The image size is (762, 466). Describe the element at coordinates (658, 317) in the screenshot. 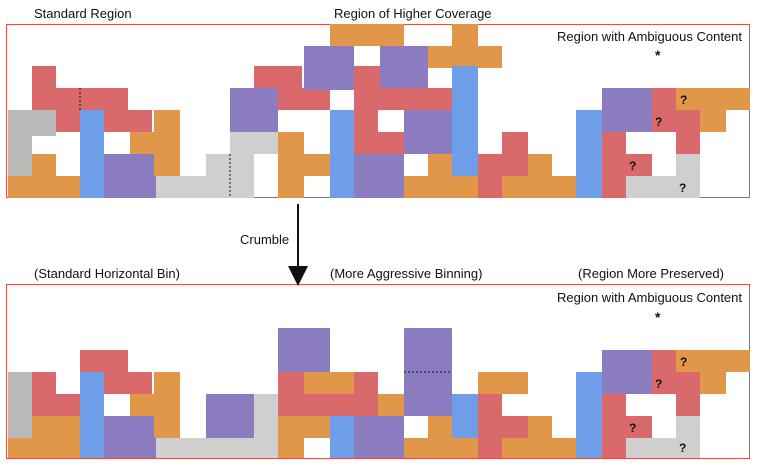

I see `star-marker-bottom: *` at that location.